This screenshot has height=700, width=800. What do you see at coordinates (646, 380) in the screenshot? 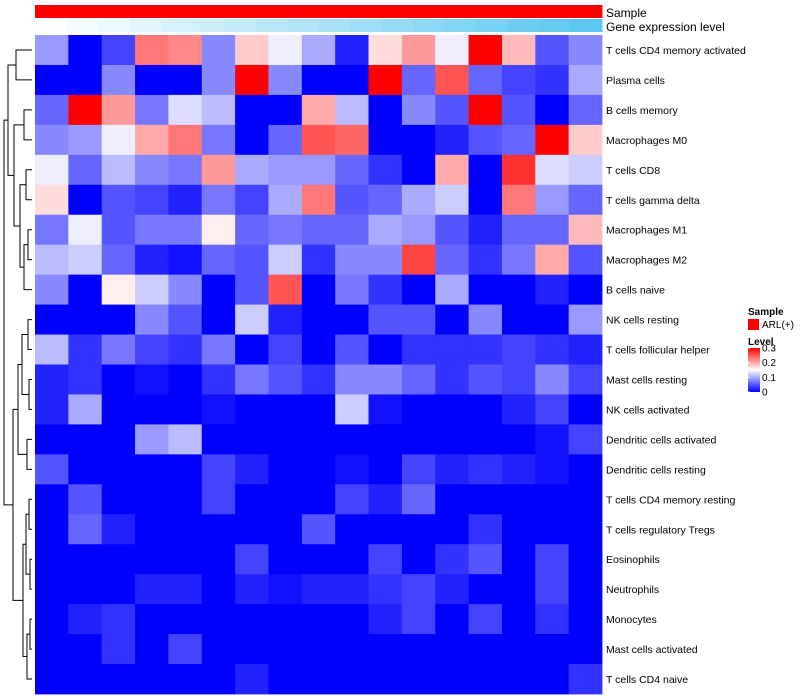
I see `row-label: Mast cells resting` at bounding box center [646, 380].